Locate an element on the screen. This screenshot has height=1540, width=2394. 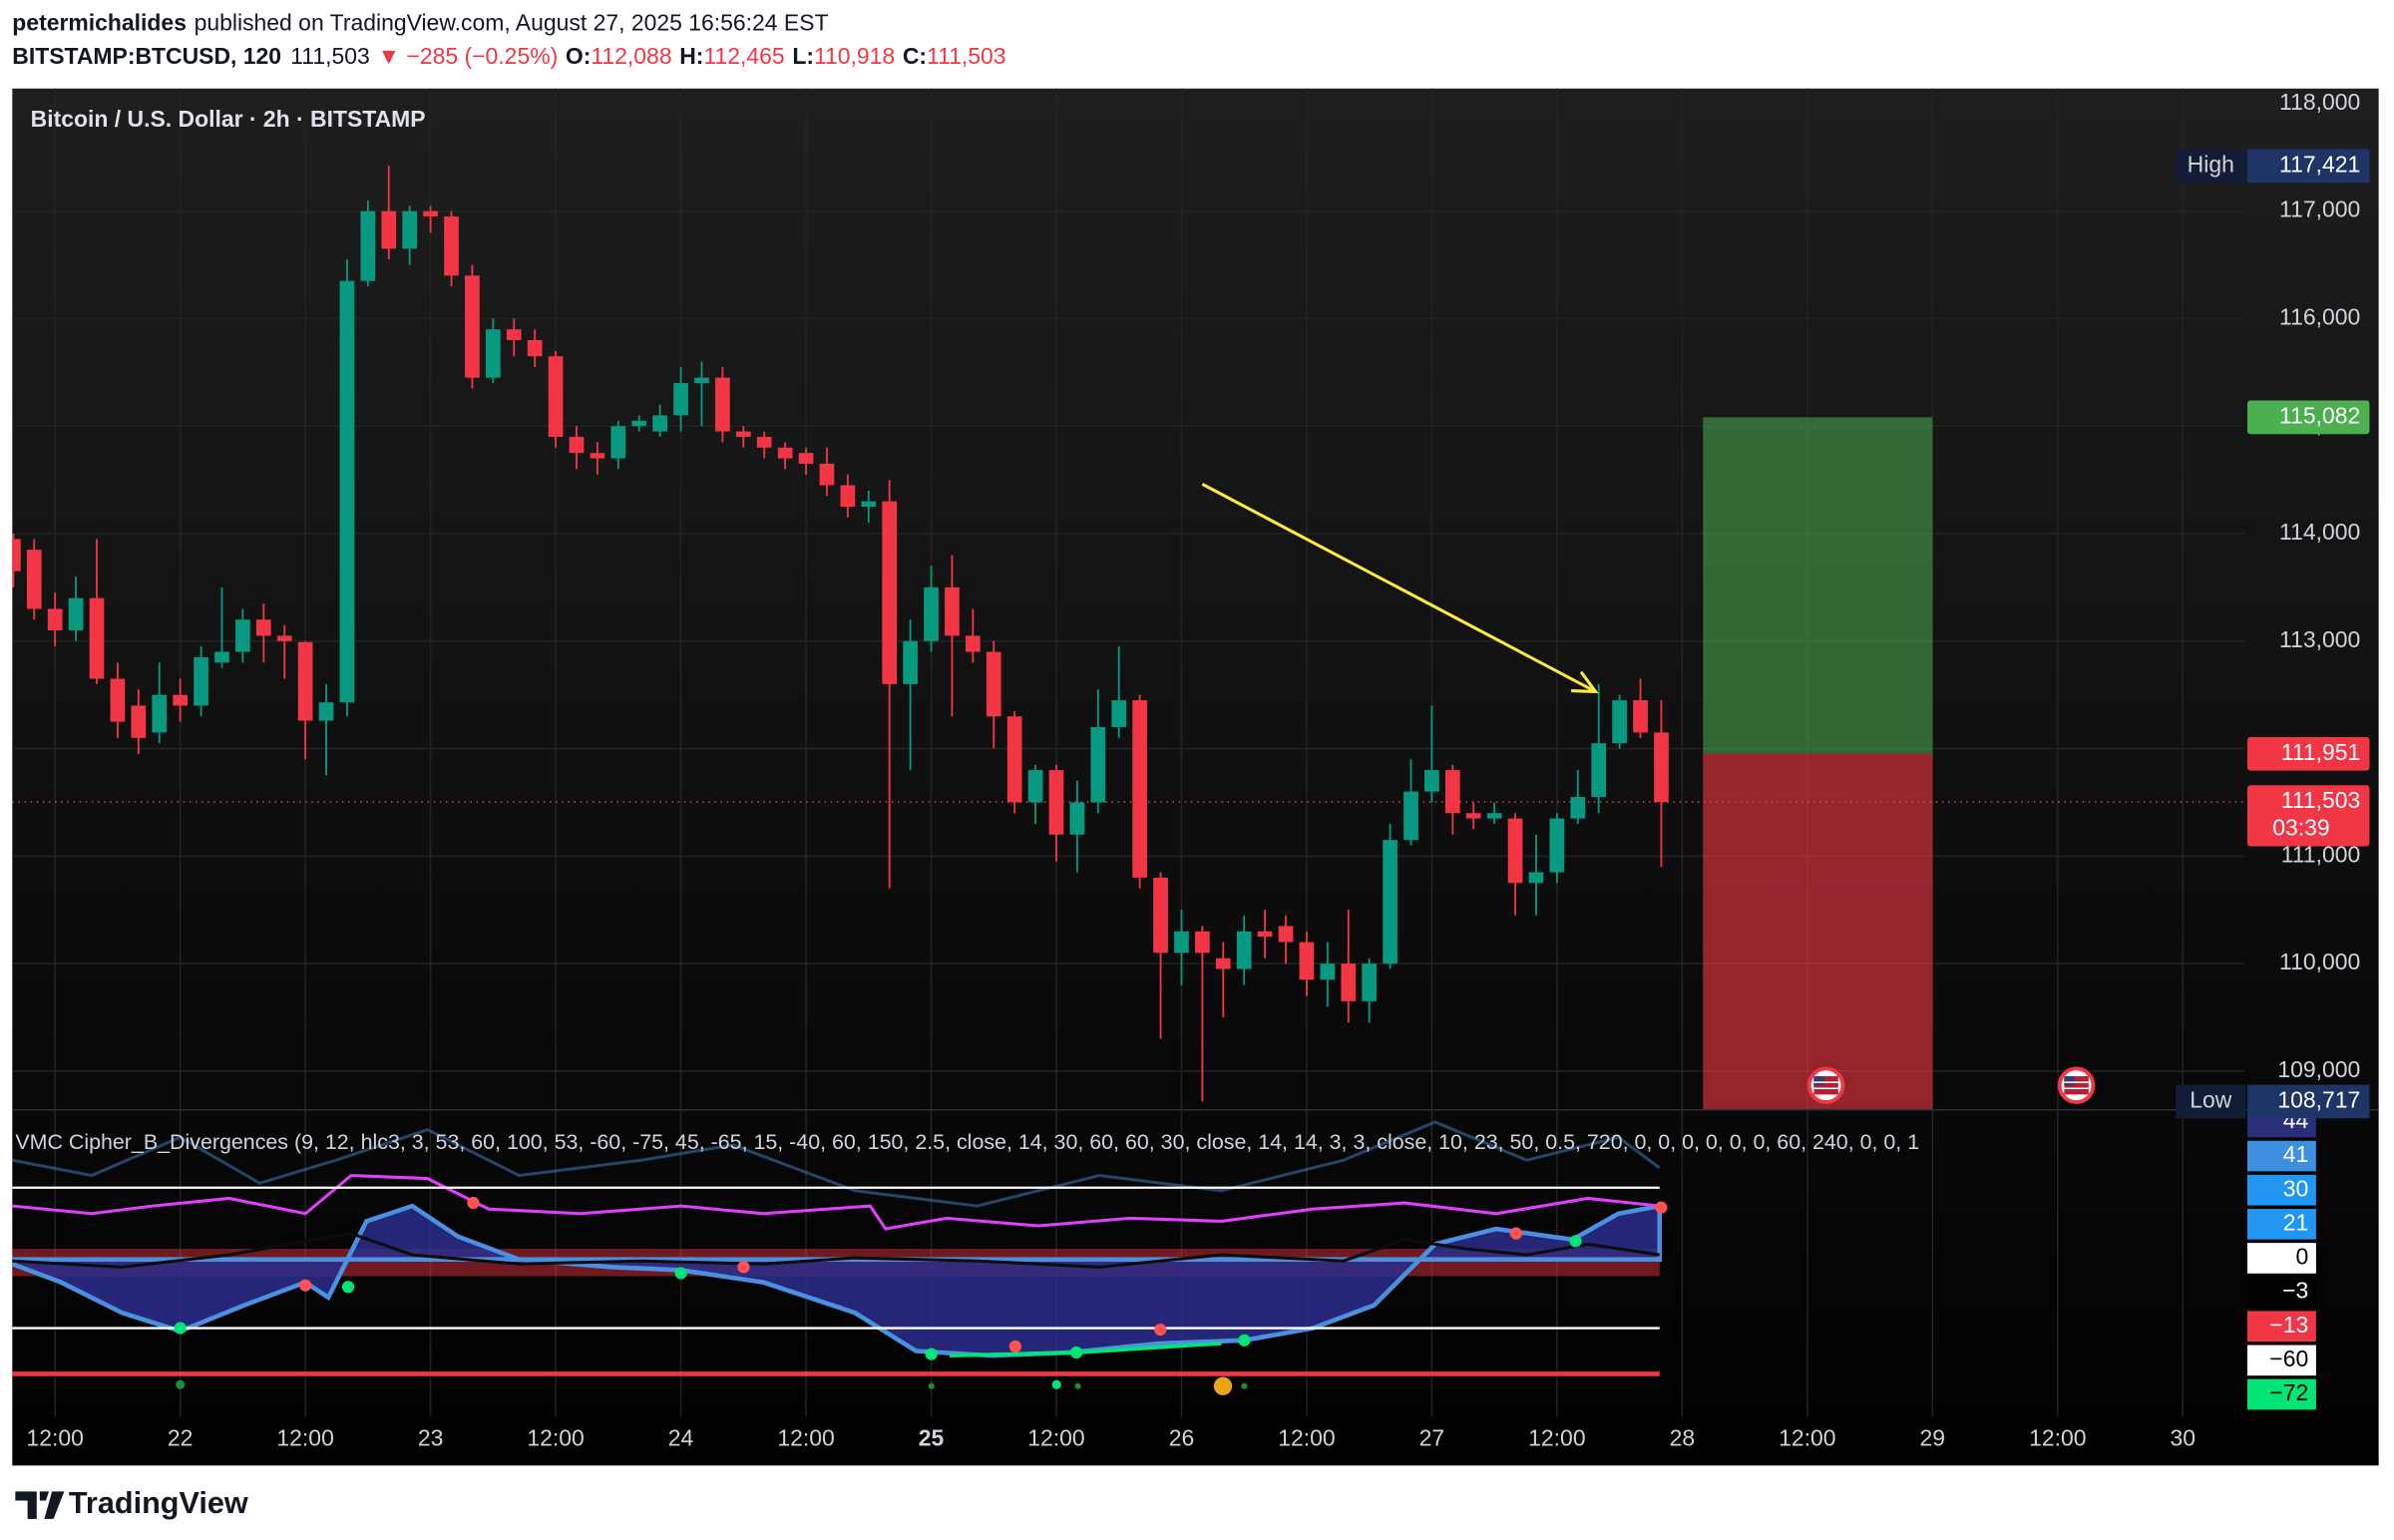
ohlc-value: 111,503 is located at coordinates (966, 56).